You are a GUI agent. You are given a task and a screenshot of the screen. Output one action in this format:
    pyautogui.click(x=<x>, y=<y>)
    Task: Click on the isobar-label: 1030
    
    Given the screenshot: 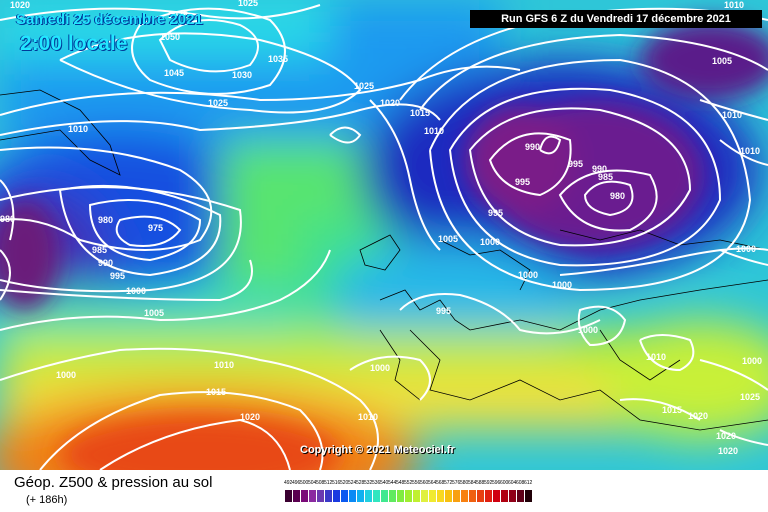 What is the action you would take?
    pyautogui.click(x=242, y=75)
    